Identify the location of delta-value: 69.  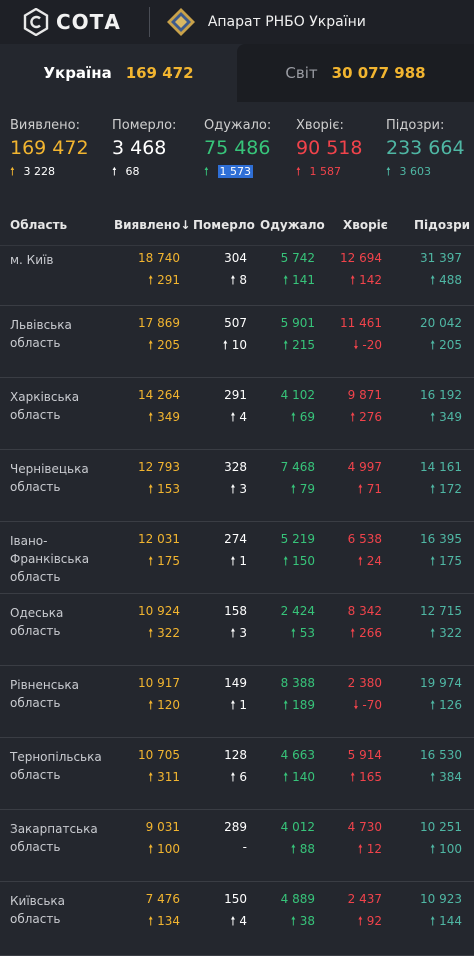
(307, 417).